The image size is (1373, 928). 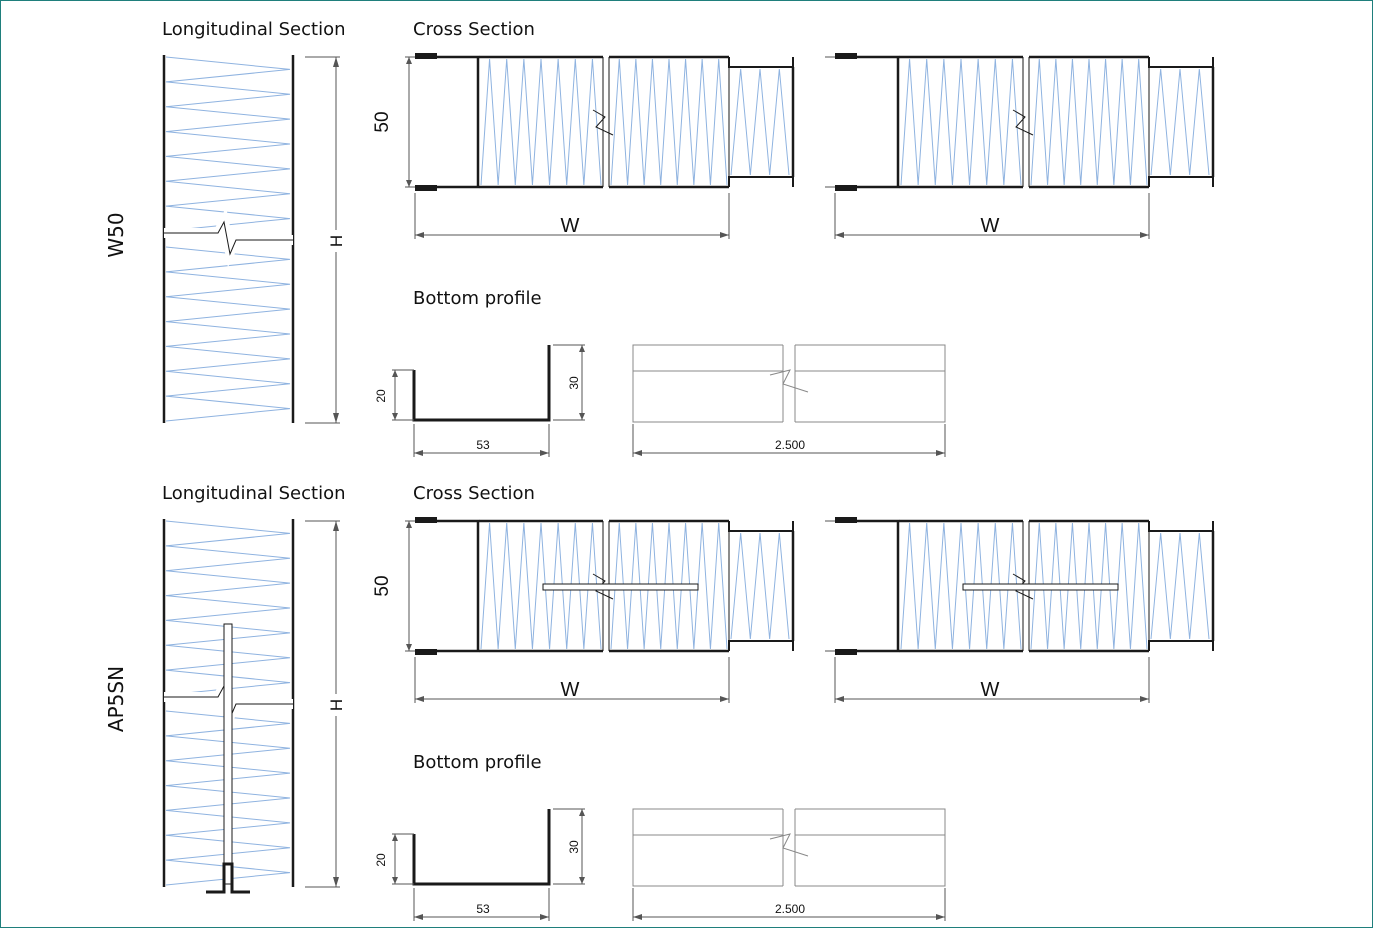 I want to click on thickness-label: 50, so click(x=382, y=121).